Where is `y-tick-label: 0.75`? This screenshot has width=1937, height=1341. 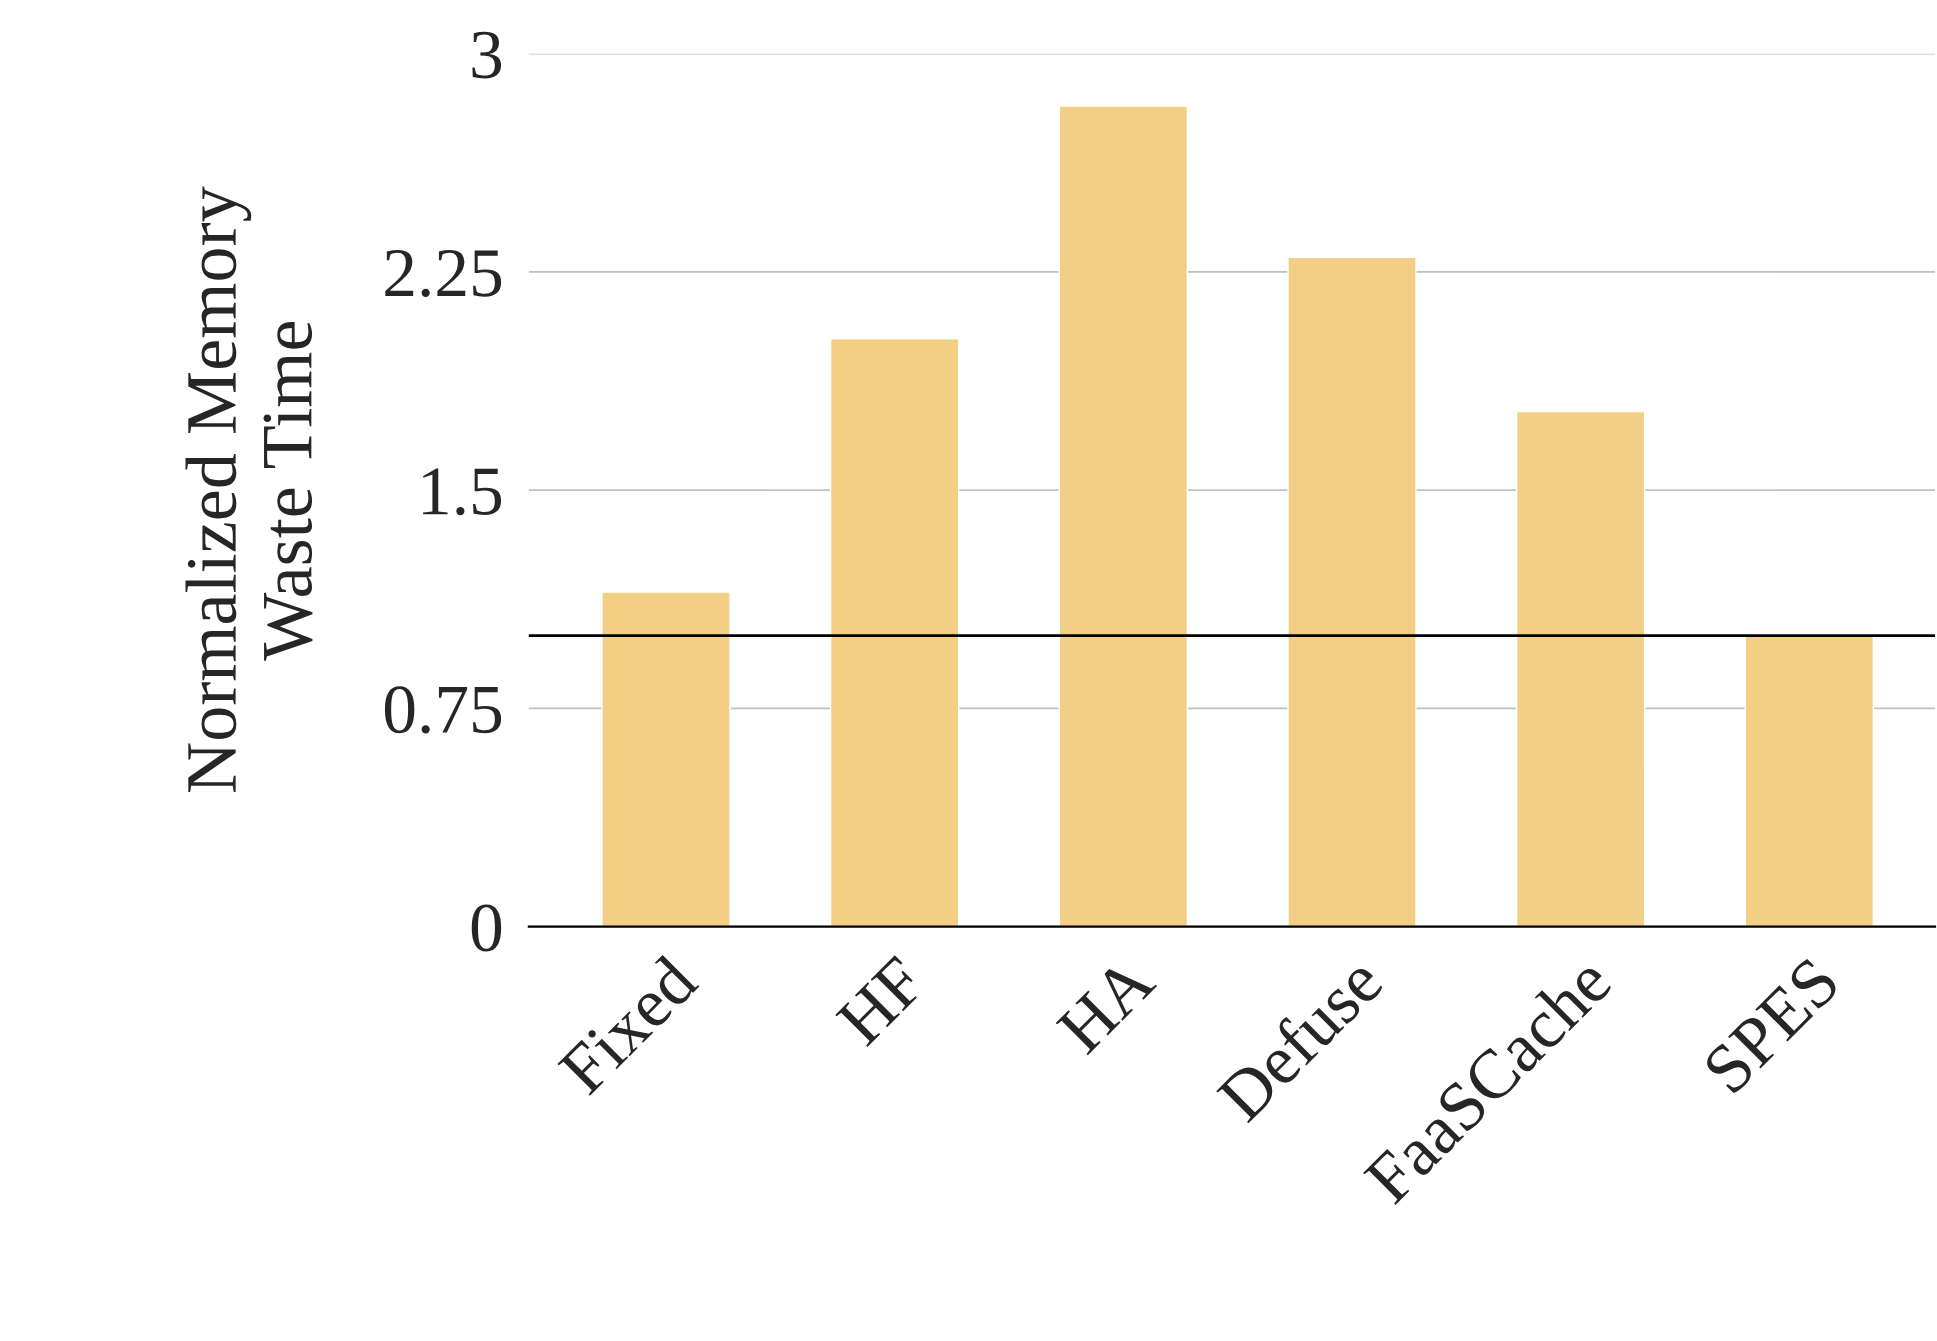 y-tick-label: 0.75 is located at coordinates (443, 710).